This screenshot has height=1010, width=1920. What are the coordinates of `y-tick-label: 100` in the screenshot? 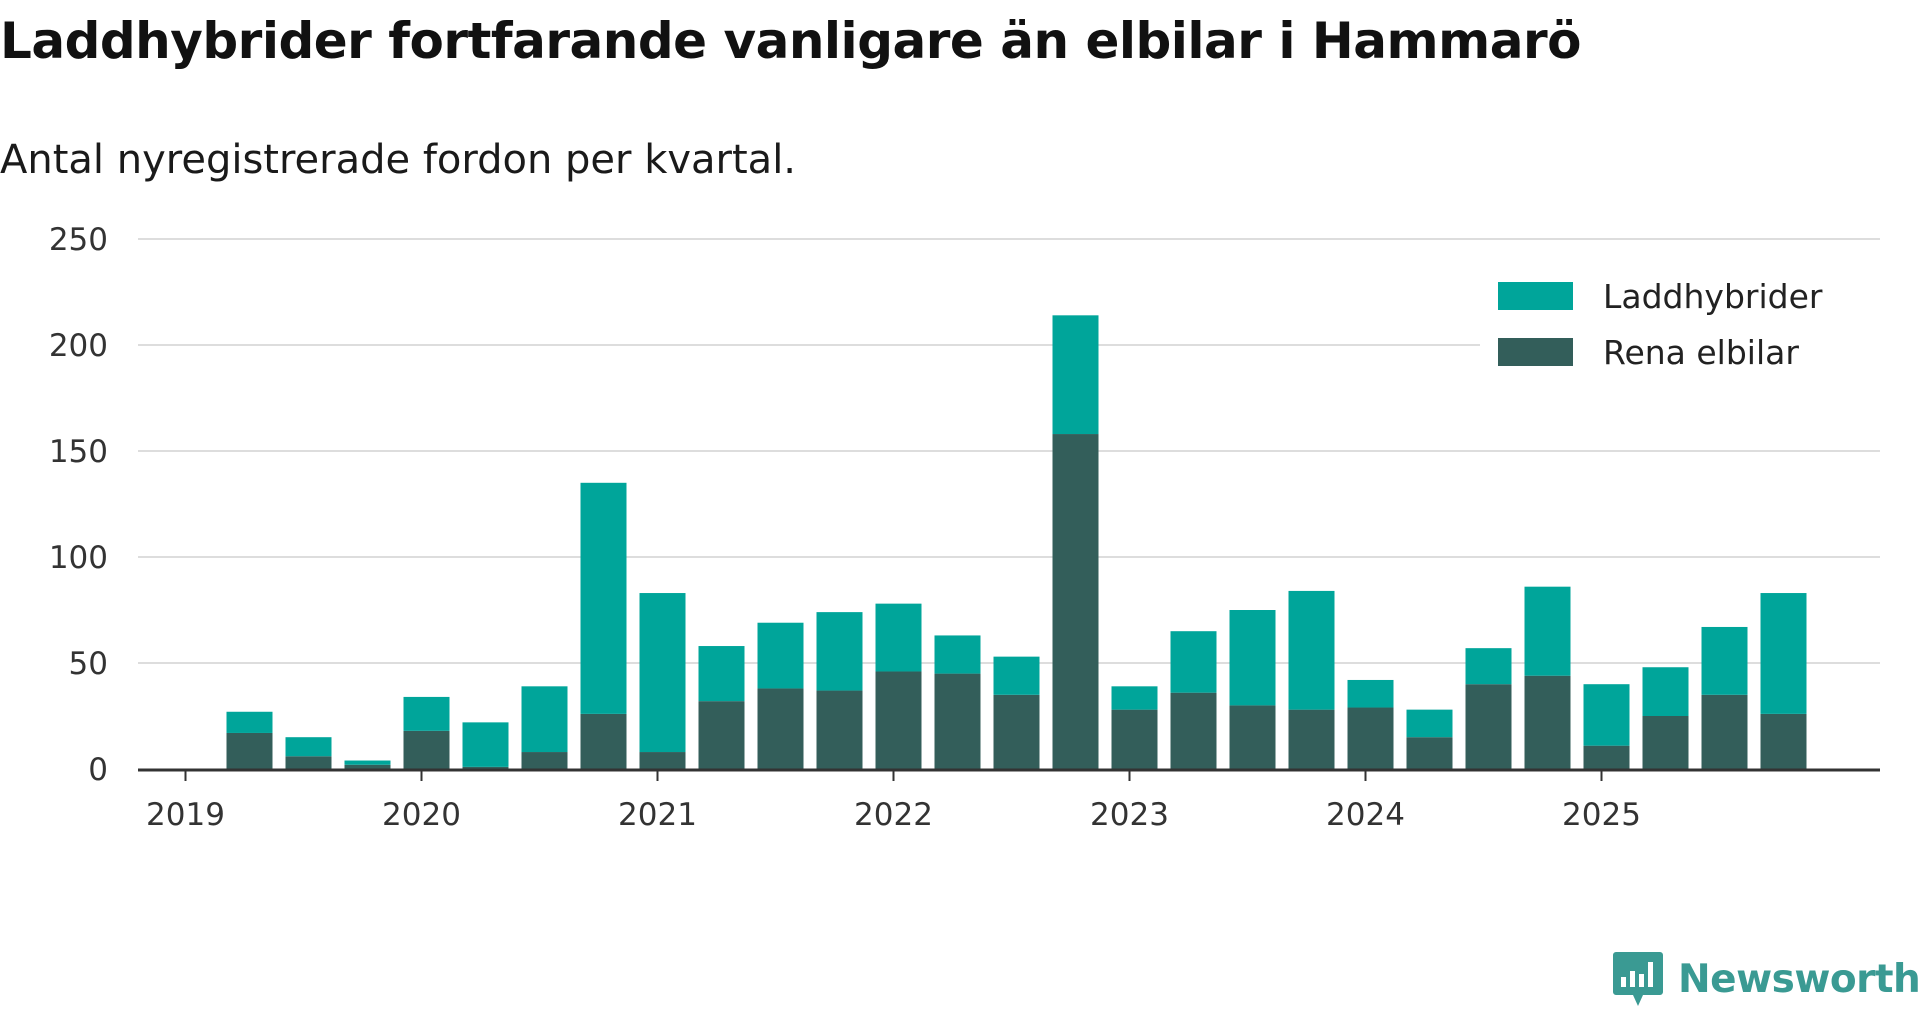 It's located at (78, 558).